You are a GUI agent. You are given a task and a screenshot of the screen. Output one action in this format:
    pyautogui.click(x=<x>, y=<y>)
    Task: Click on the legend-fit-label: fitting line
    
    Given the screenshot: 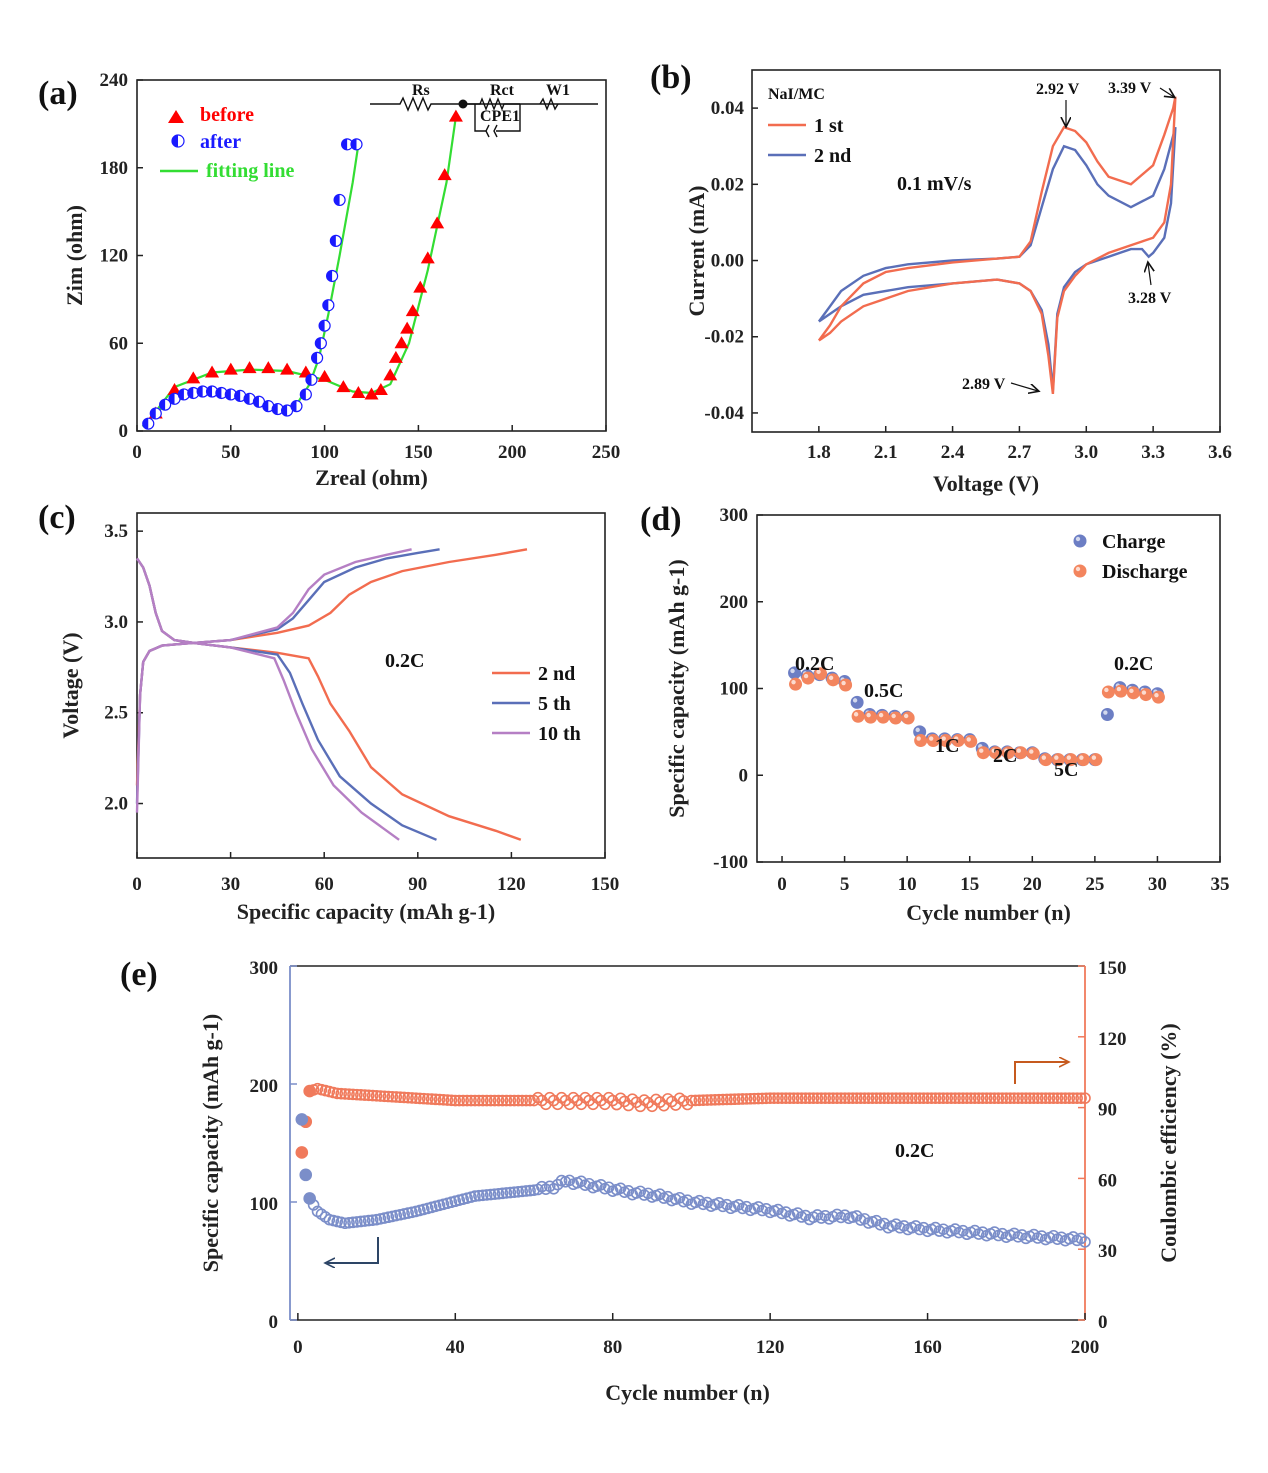 What is the action you would take?
    pyautogui.click(x=250, y=171)
    